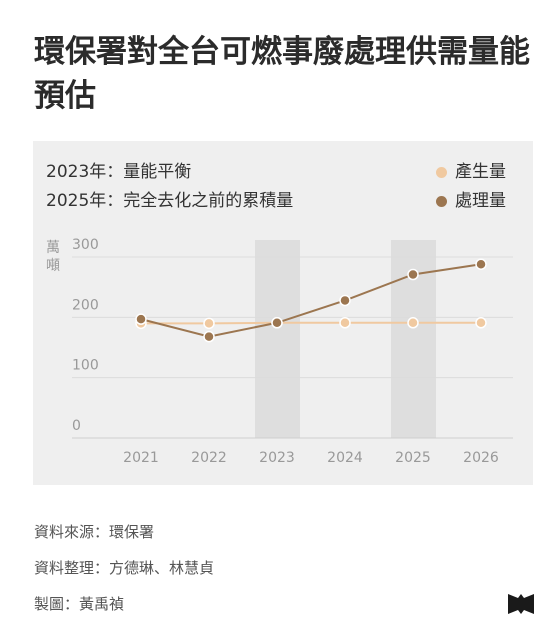  I want to click on chart-title: 環保署對全台可燃事廢處理供需量能預估, so click(282, 74).